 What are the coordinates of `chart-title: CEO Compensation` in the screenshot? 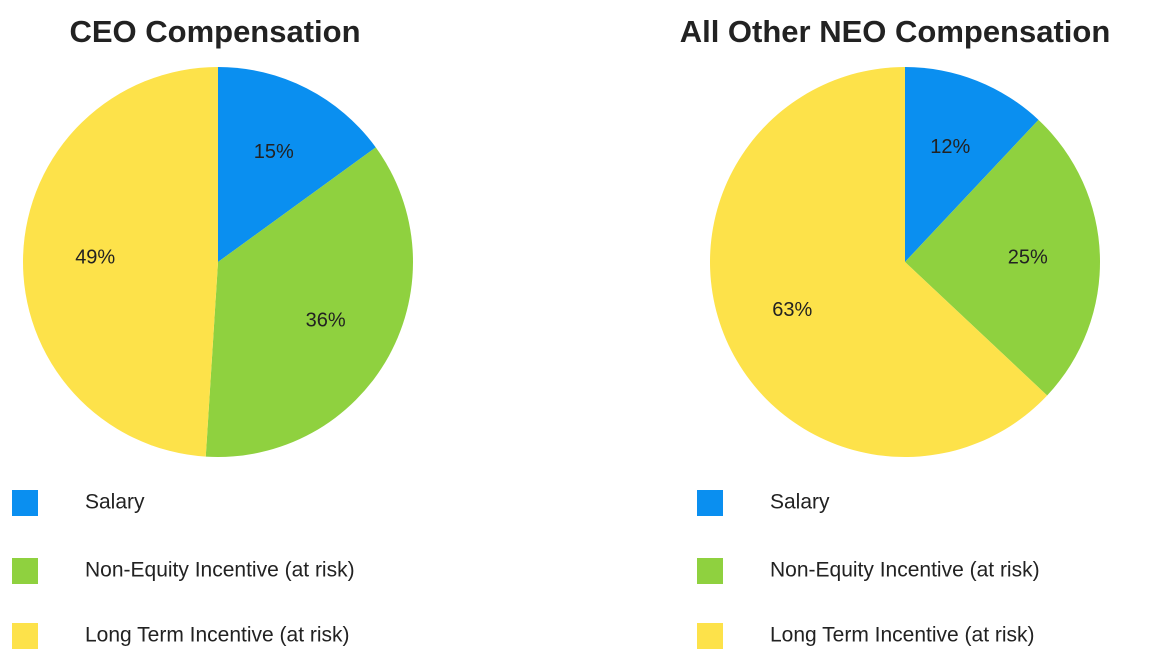 It's located at (214, 31).